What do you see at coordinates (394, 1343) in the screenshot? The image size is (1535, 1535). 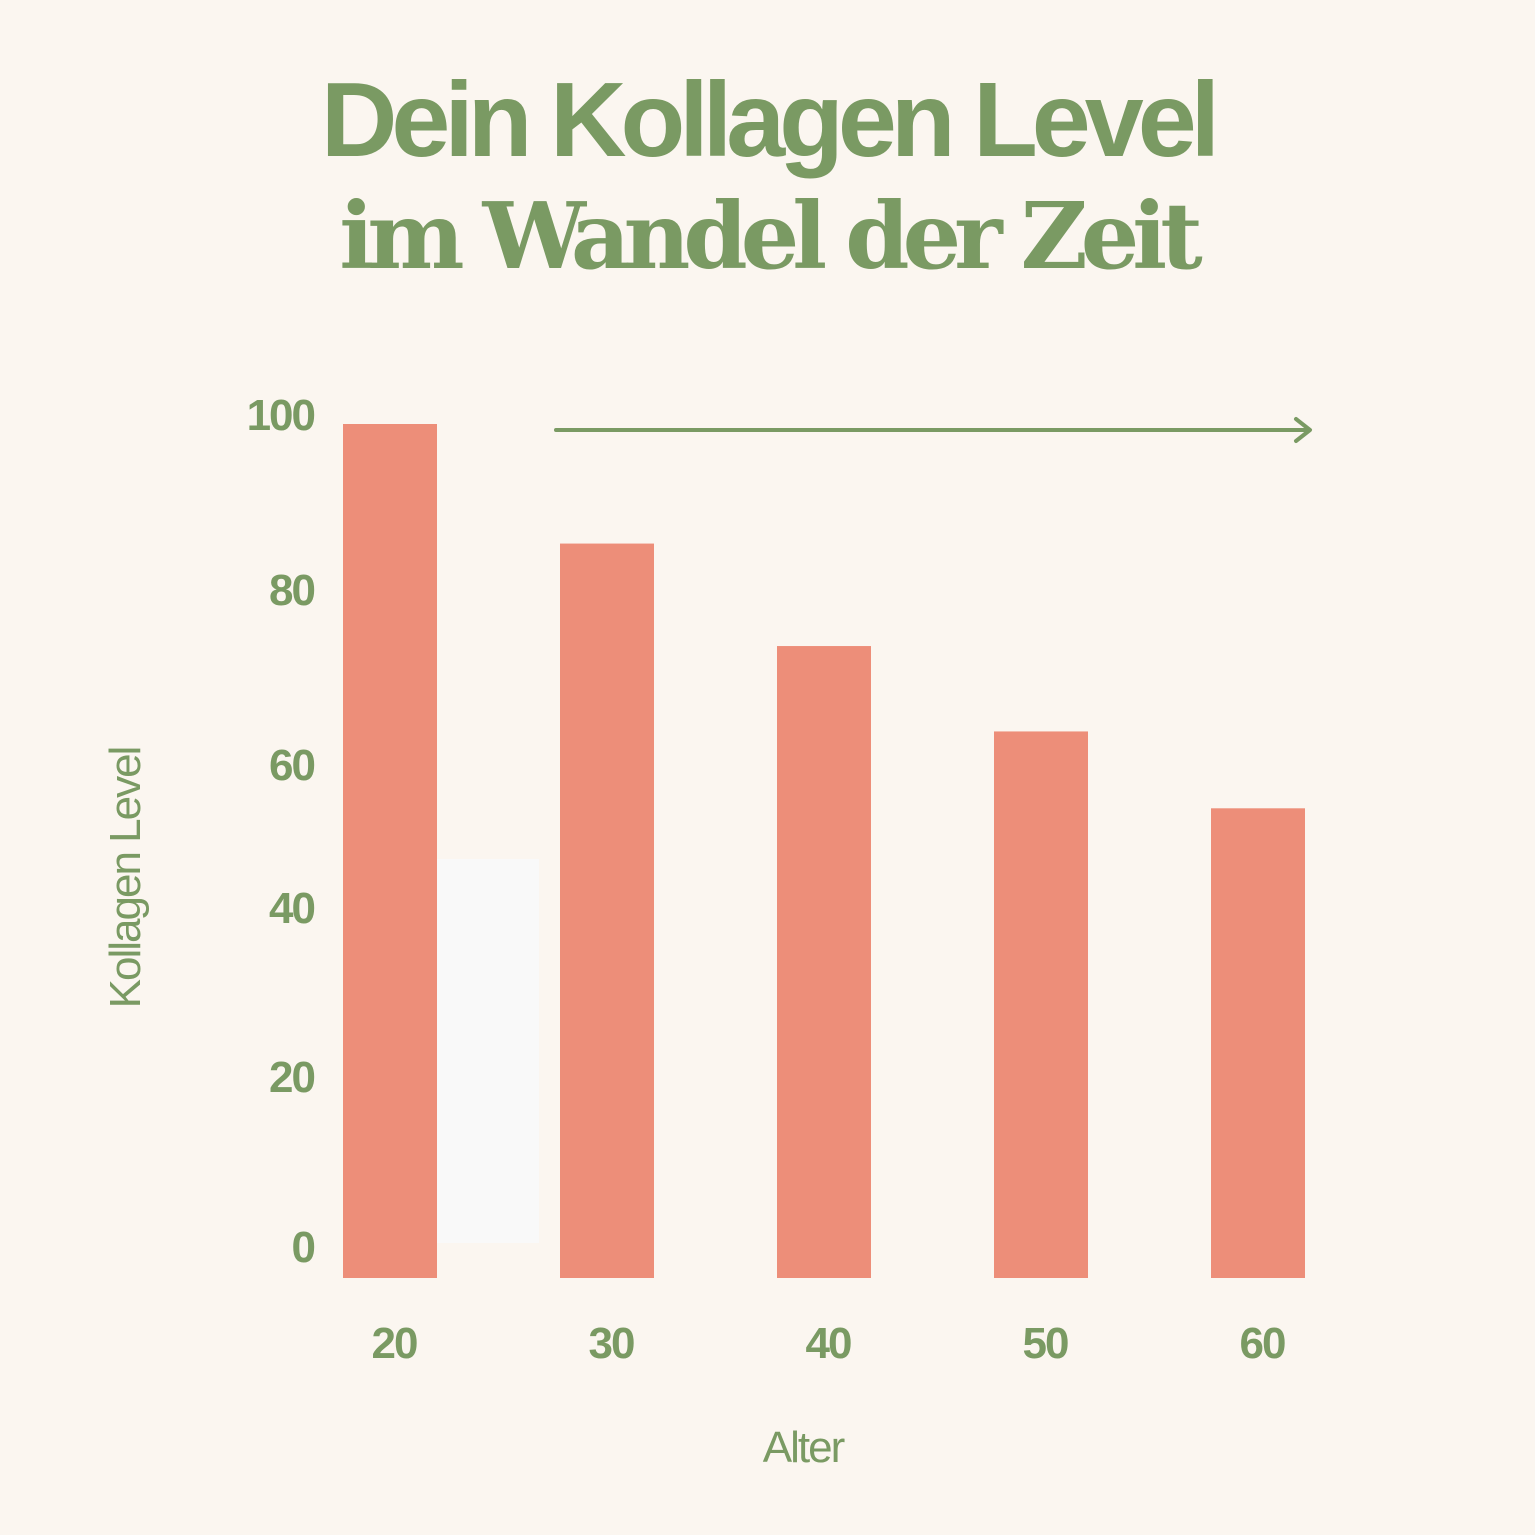 I see `x-tick-label: 20` at bounding box center [394, 1343].